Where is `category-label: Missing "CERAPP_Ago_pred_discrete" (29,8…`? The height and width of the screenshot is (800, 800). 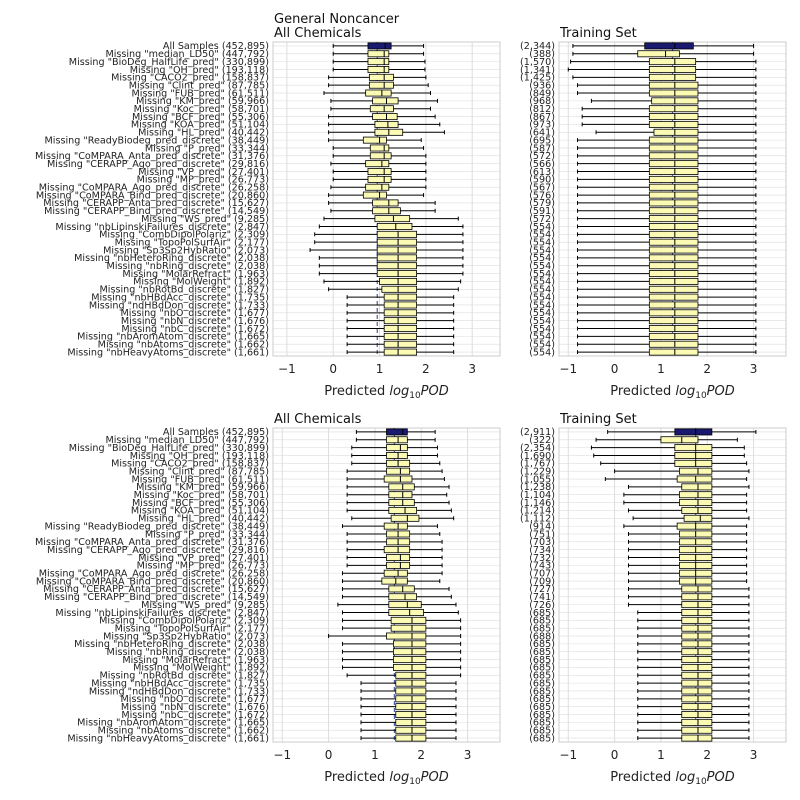
category-label: Missing "CERAPP_Ago_pred_discrete" (29,8… is located at coordinates (158, 550).